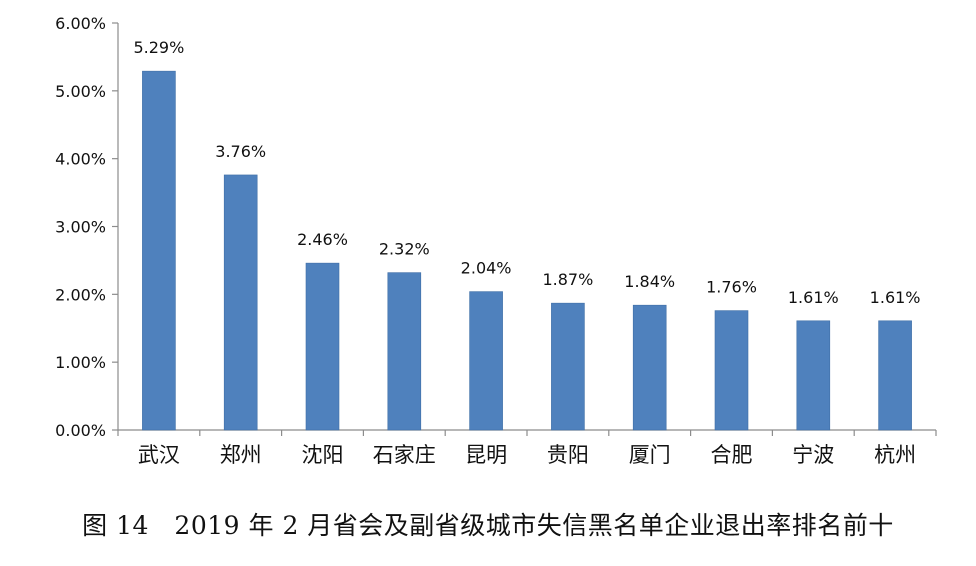 The width and height of the screenshot is (976, 566). I want to click on data-label: 5.29%, so click(158, 47).